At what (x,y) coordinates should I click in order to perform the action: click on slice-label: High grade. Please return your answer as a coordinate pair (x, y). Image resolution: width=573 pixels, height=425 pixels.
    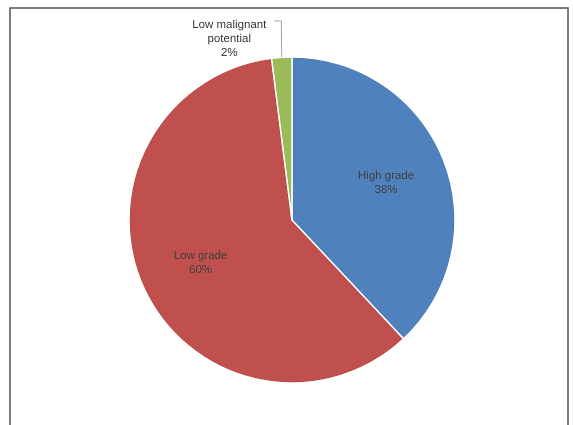
    Looking at the image, I should click on (386, 176).